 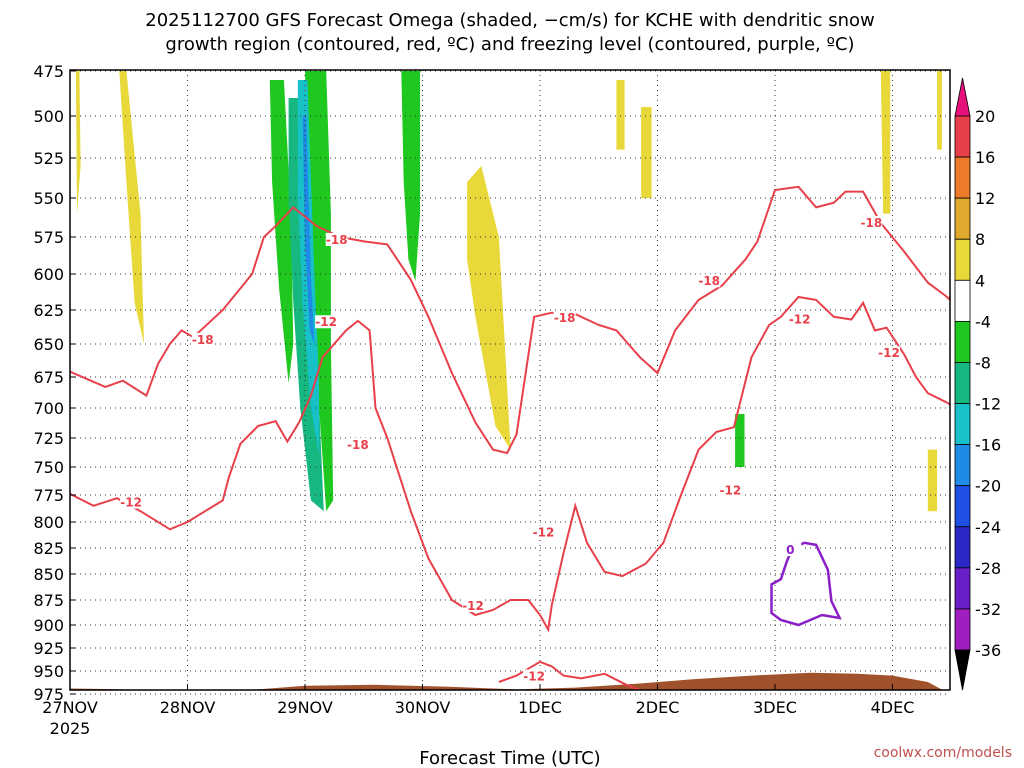 I want to click on contour-label-0: -18, so click(x=203, y=340).